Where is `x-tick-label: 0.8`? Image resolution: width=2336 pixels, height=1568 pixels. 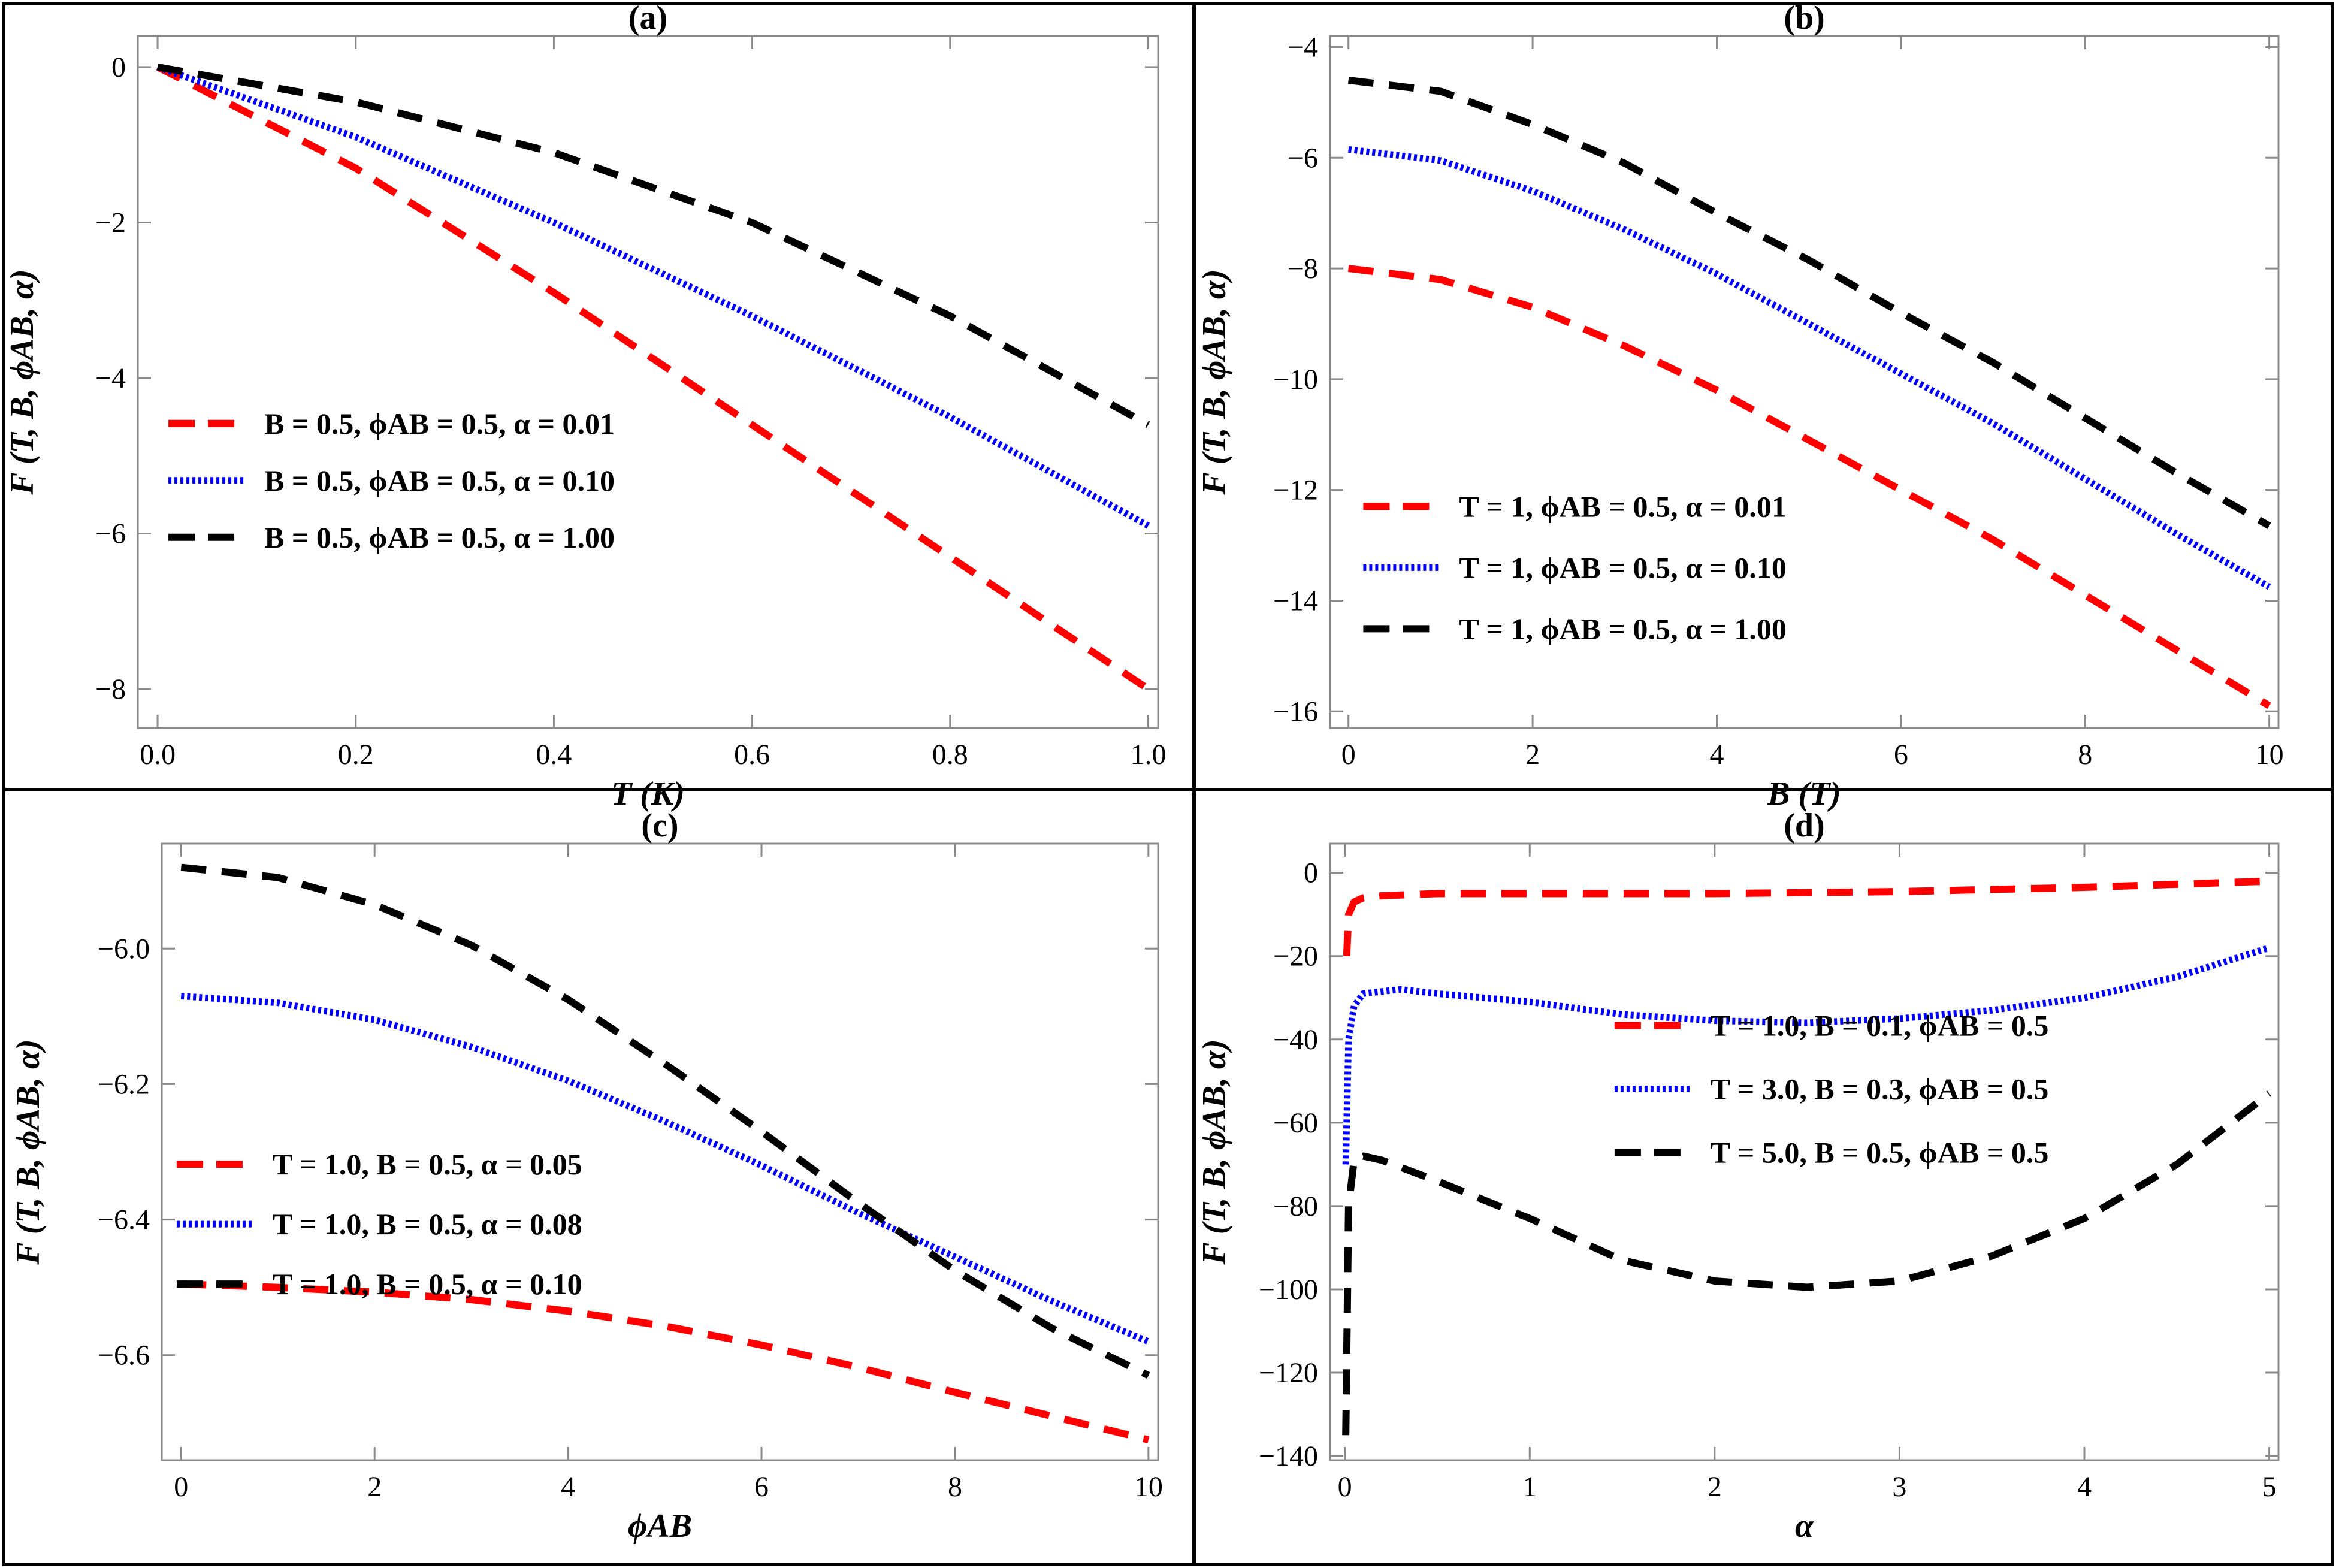
x-tick-label: 0.8 is located at coordinates (950, 755).